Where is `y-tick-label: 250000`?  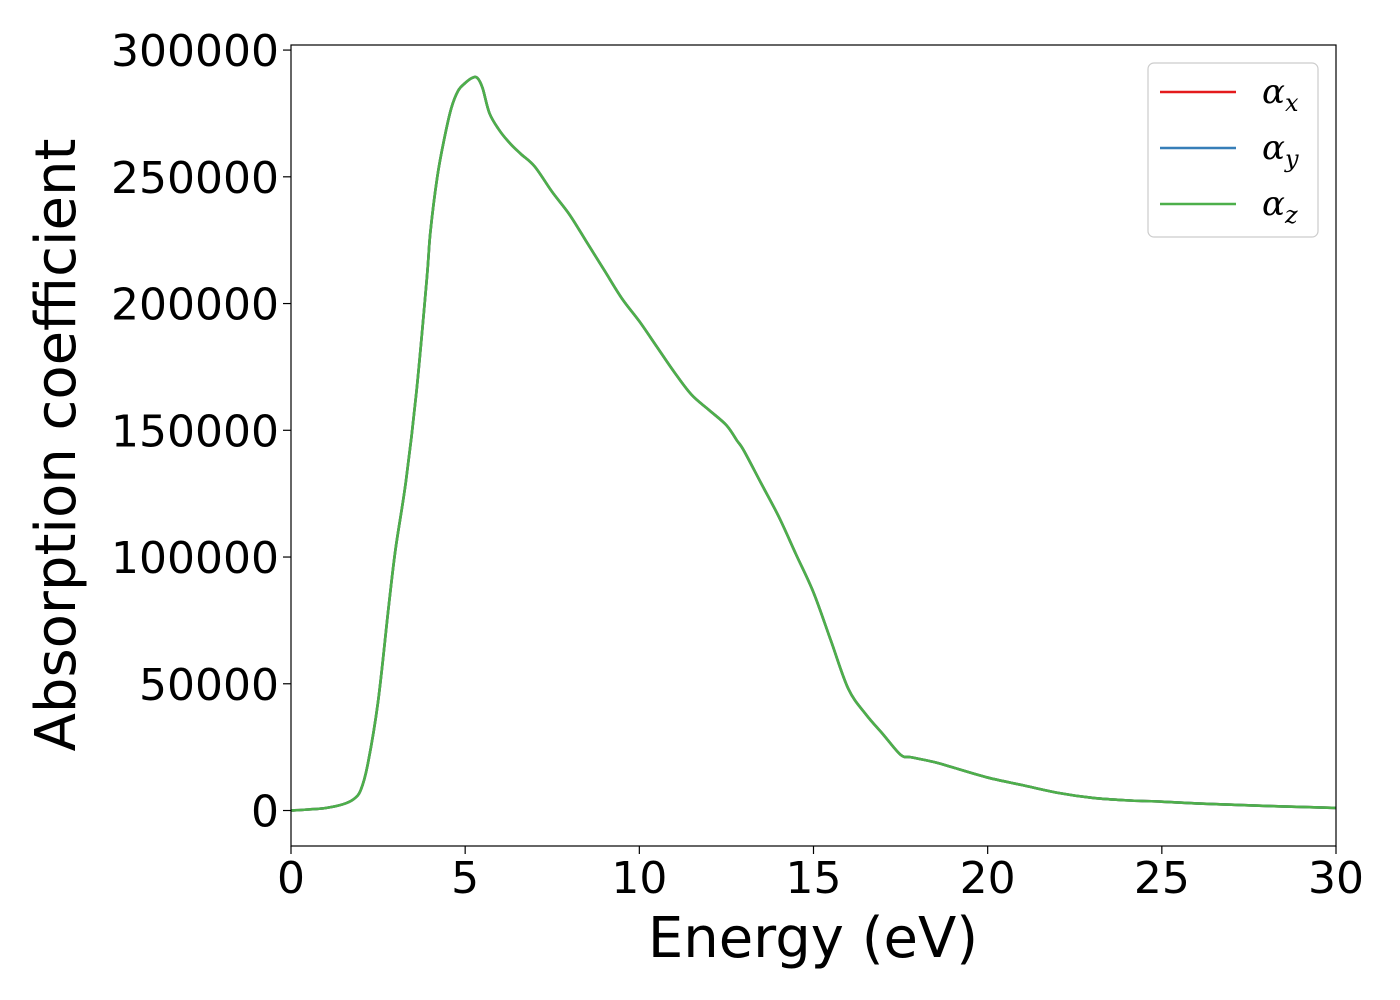
y-tick-label: 250000 is located at coordinates (195, 178).